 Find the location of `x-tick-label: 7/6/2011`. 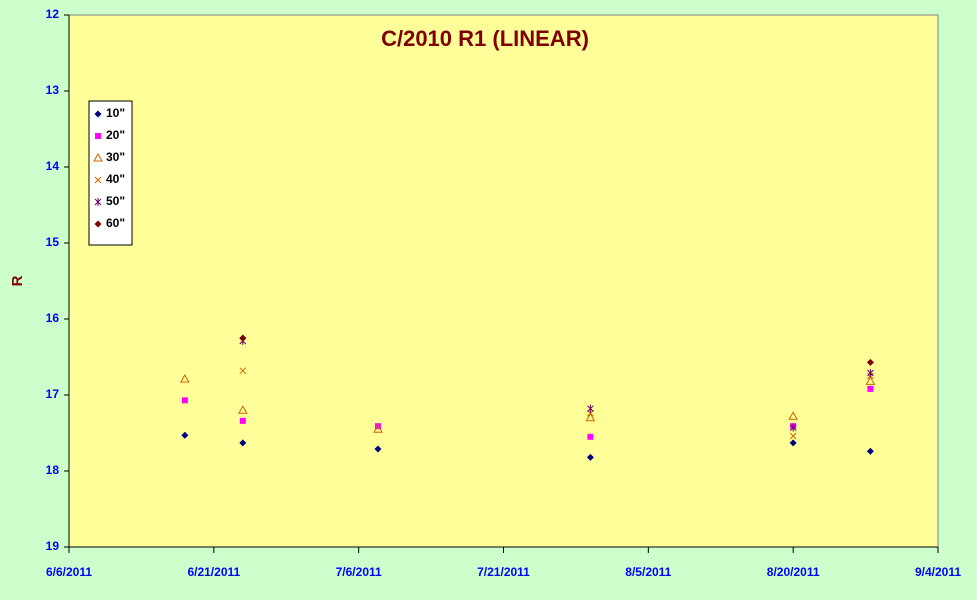

x-tick-label: 7/6/2011 is located at coordinates (359, 572).